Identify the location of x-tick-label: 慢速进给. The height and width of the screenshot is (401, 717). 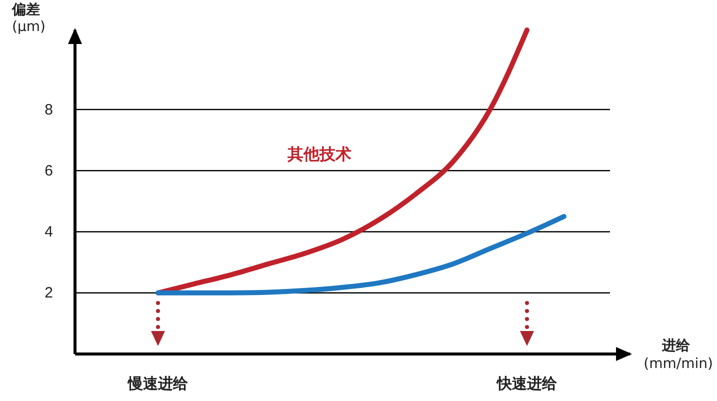
(158, 384).